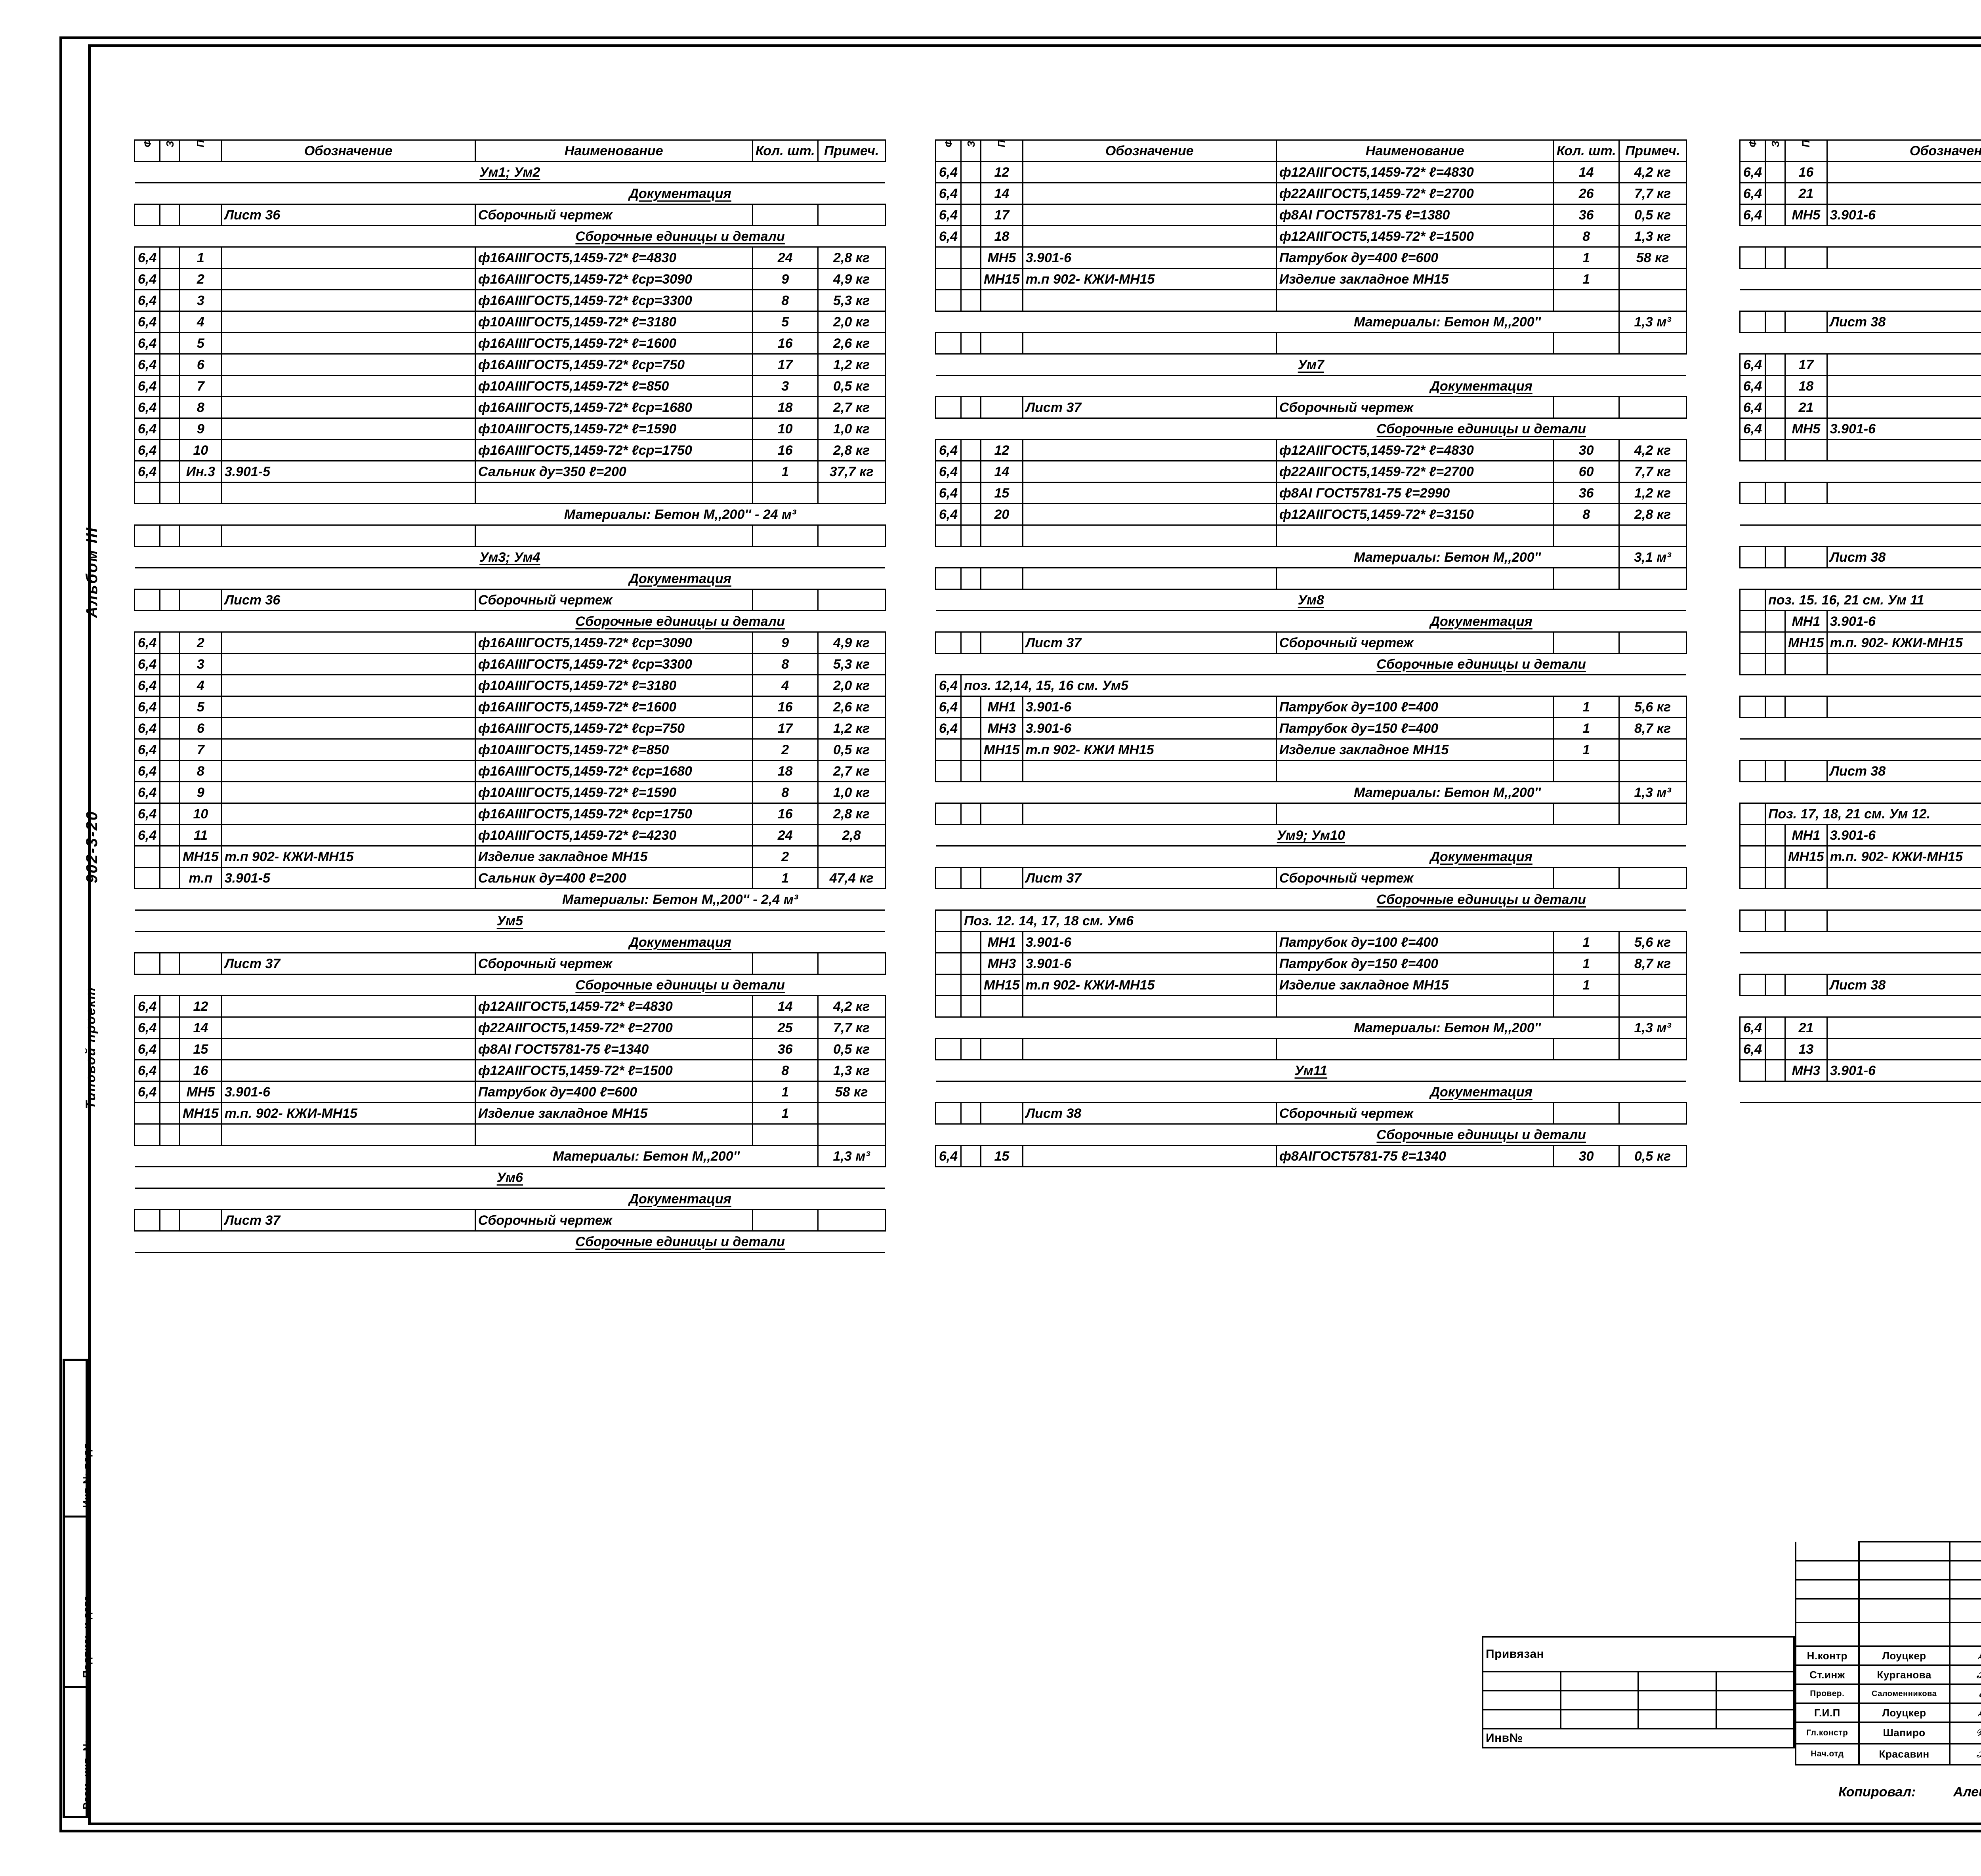 This screenshot has width=1981, height=1876. What do you see at coordinates (1414, 985) in the screenshot?
I see `cell-name: Изделие закладное МН15` at bounding box center [1414, 985].